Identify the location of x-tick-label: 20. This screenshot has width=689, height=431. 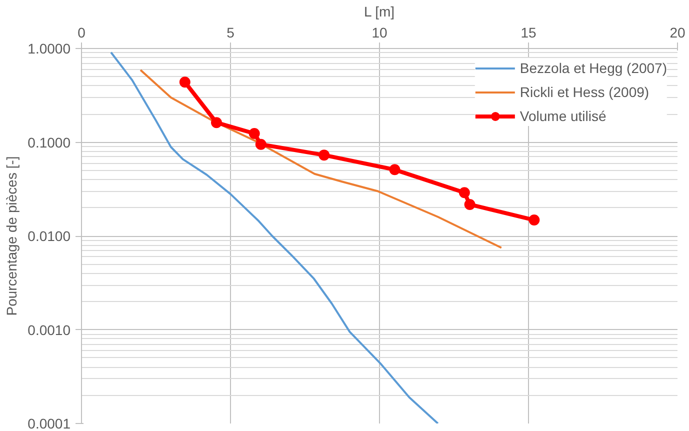
(678, 32).